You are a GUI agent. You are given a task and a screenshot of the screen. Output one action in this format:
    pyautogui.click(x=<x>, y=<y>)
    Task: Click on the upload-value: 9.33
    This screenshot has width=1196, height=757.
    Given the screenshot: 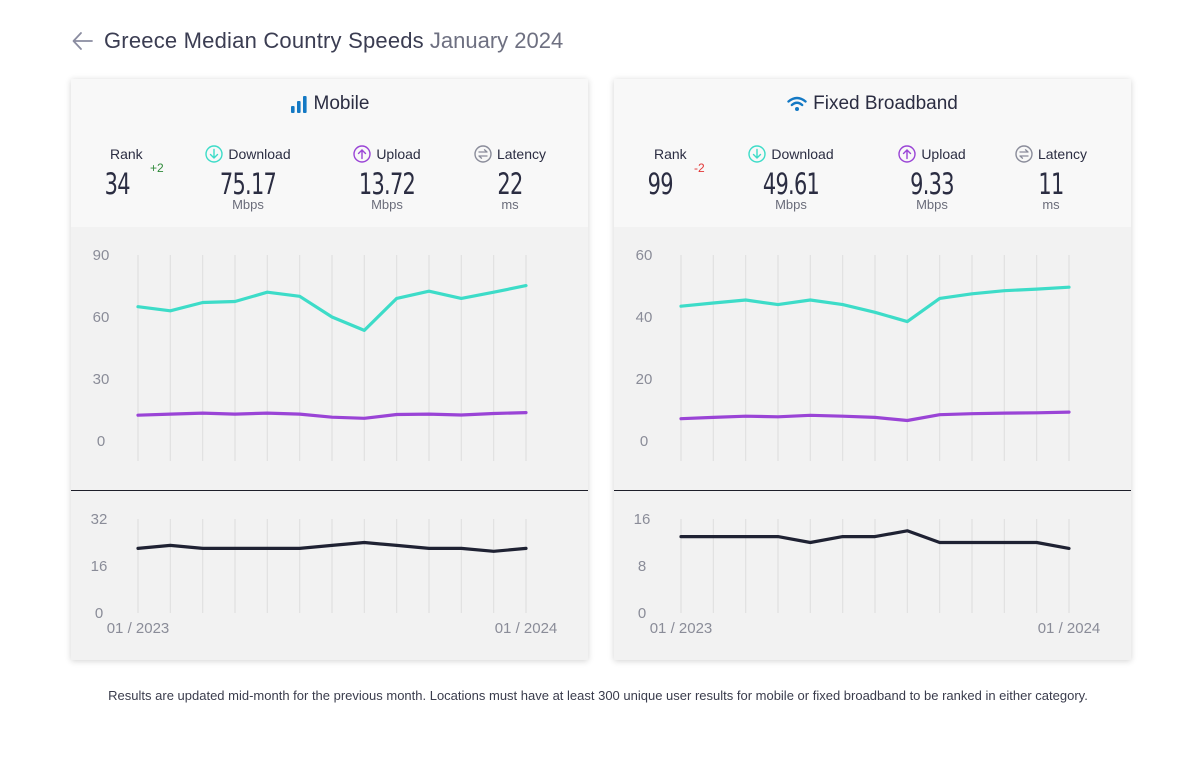 What is the action you would take?
    pyautogui.click(x=932, y=184)
    